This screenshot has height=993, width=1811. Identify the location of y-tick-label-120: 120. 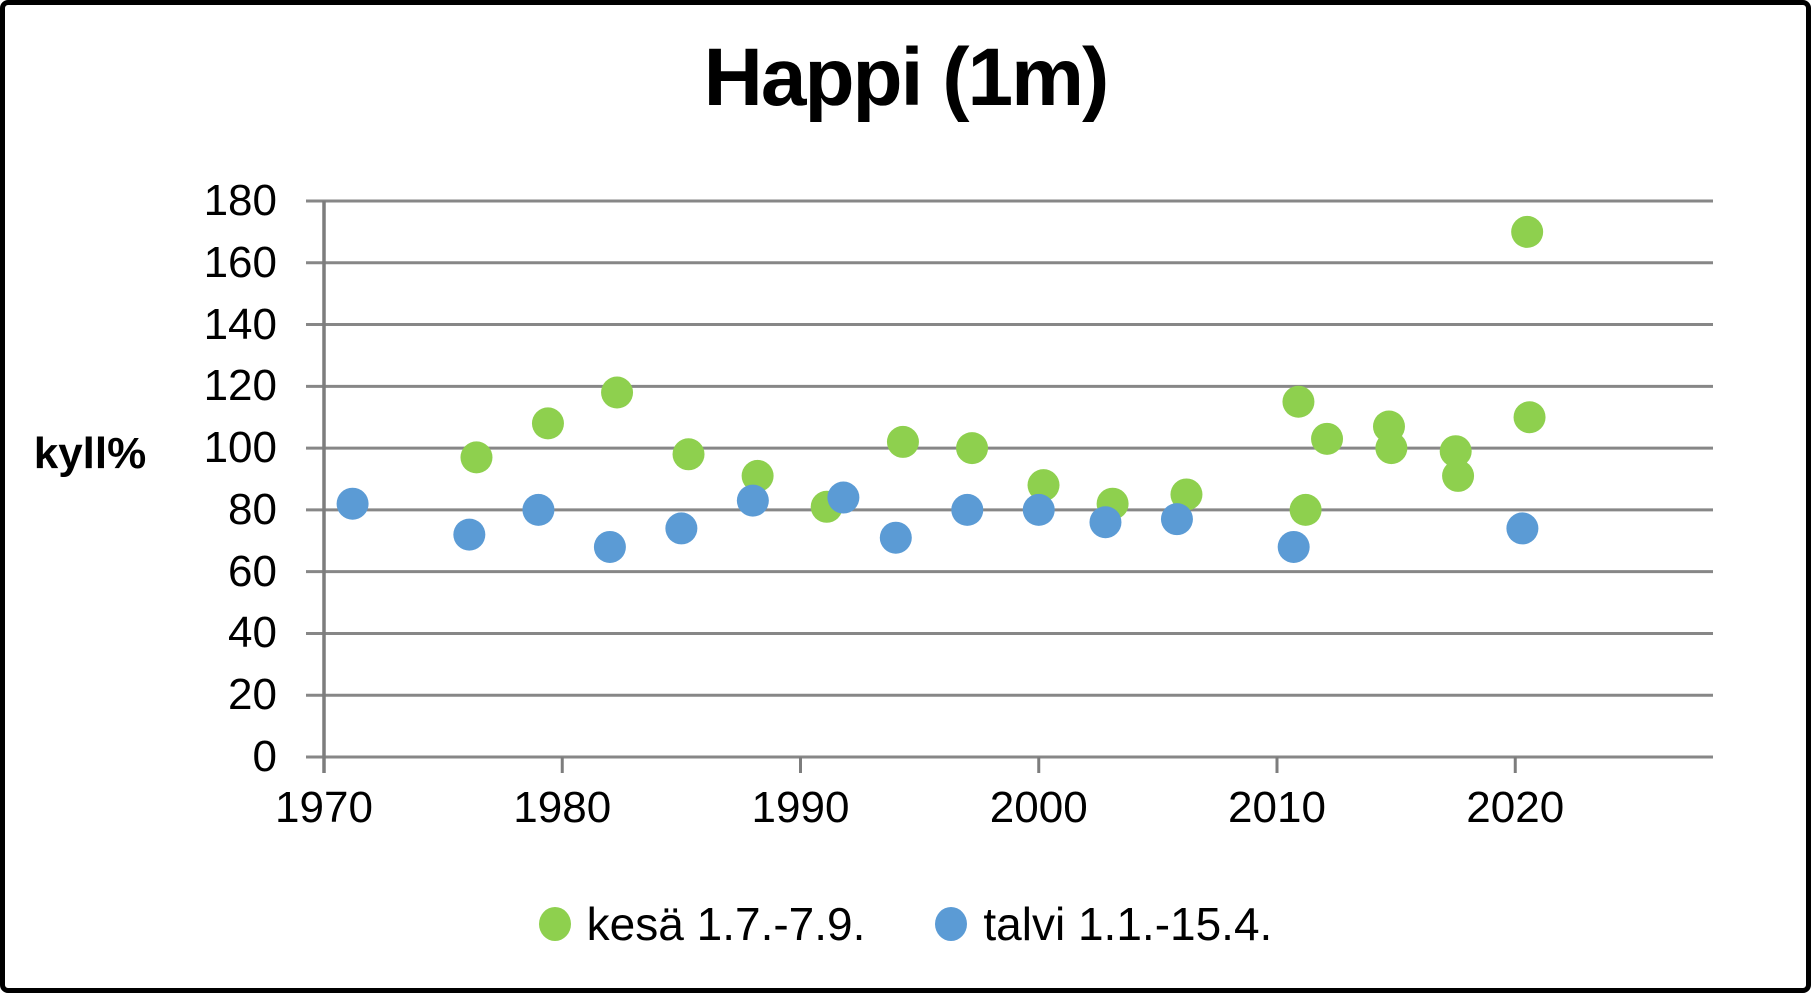
(240, 386).